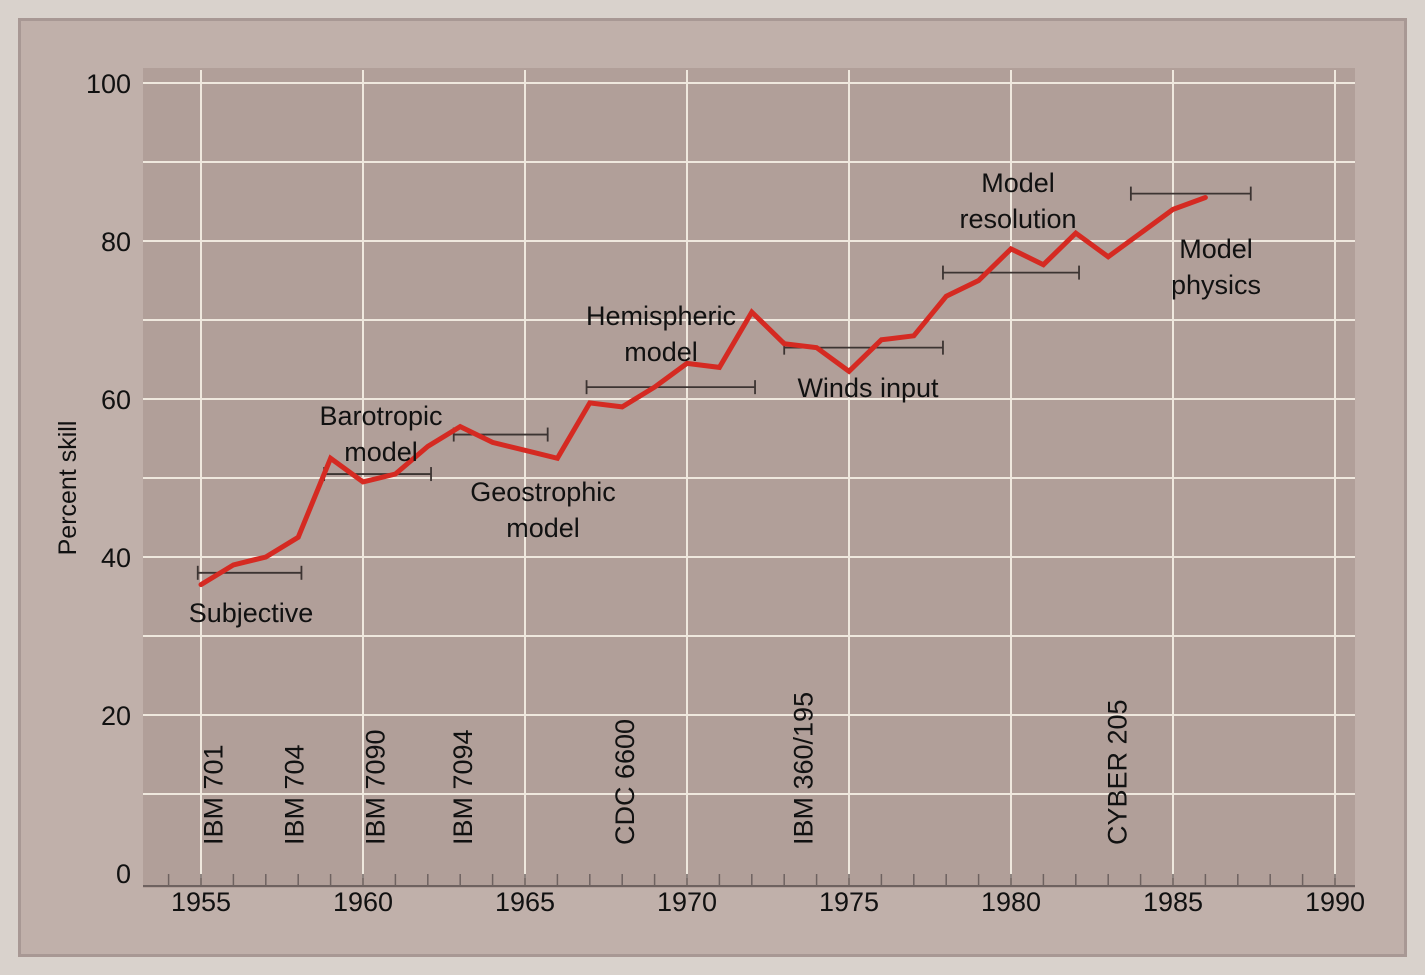 This screenshot has height=975, width=1425. What do you see at coordinates (116, 716) in the screenshot?
I see `y-tick-label: 20` at bounding box center [116, 716].